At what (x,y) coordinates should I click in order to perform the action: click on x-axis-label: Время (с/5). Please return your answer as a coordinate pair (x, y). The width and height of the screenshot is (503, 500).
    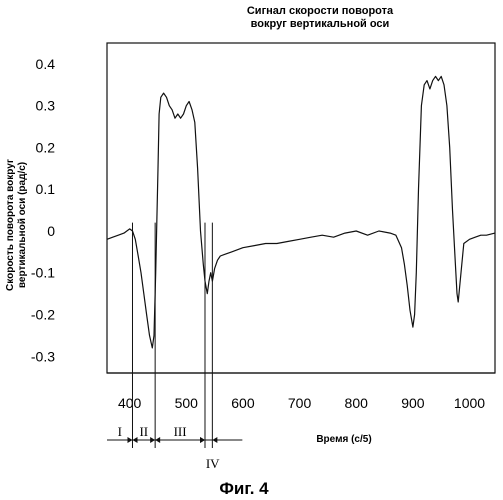
    Looking at the image, I should click on (343, 439).